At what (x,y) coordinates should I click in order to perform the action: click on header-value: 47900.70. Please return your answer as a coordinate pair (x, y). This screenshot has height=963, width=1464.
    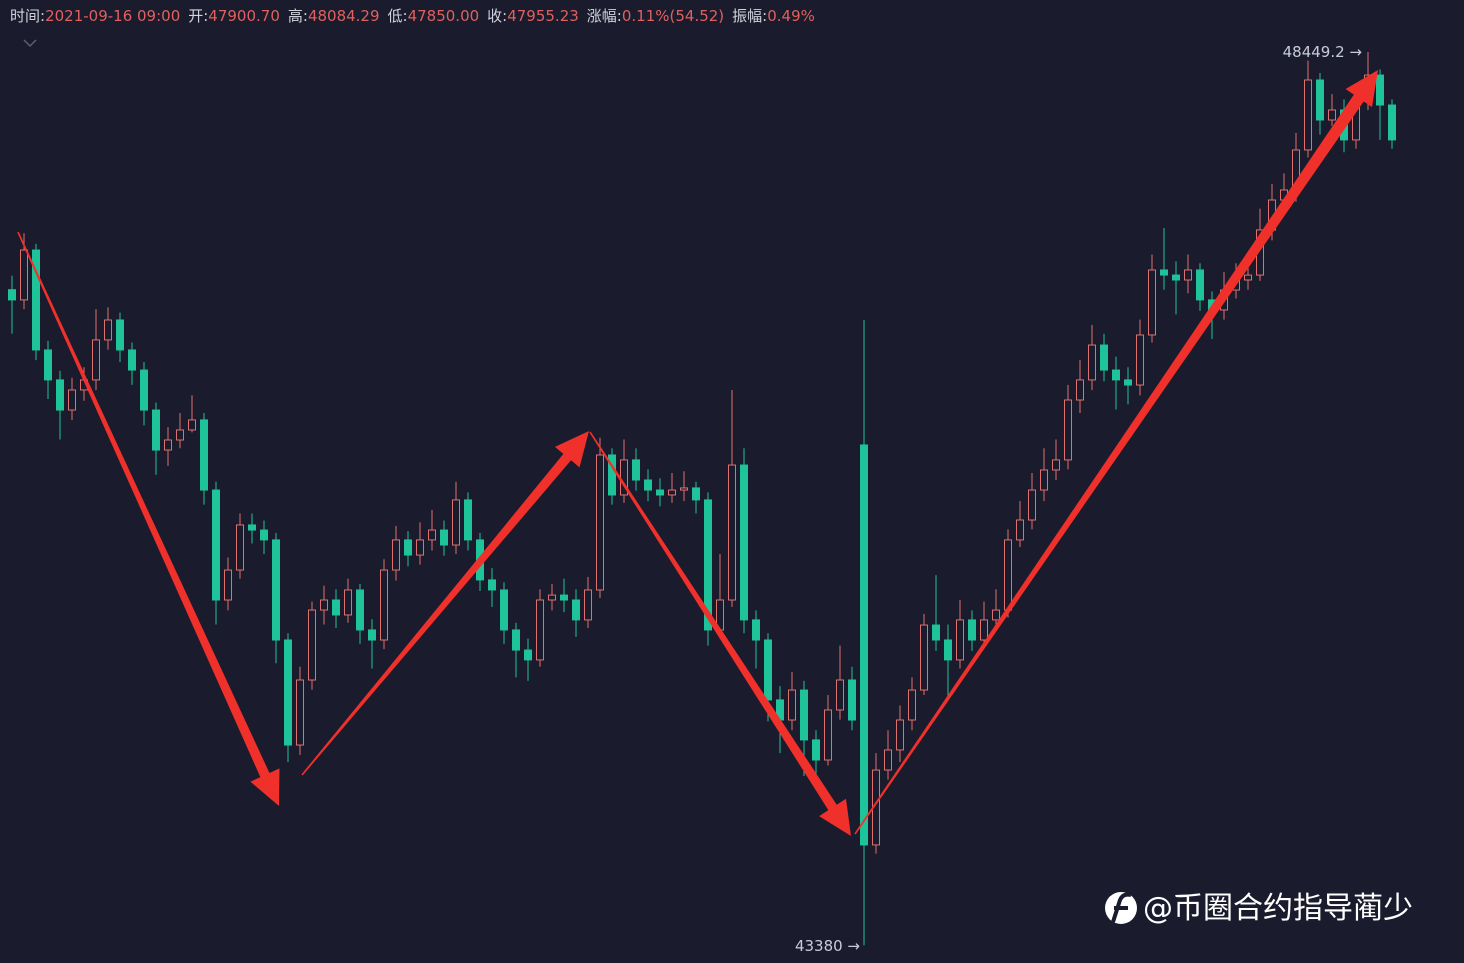
    Looking at the image, I should click on (244, 16).